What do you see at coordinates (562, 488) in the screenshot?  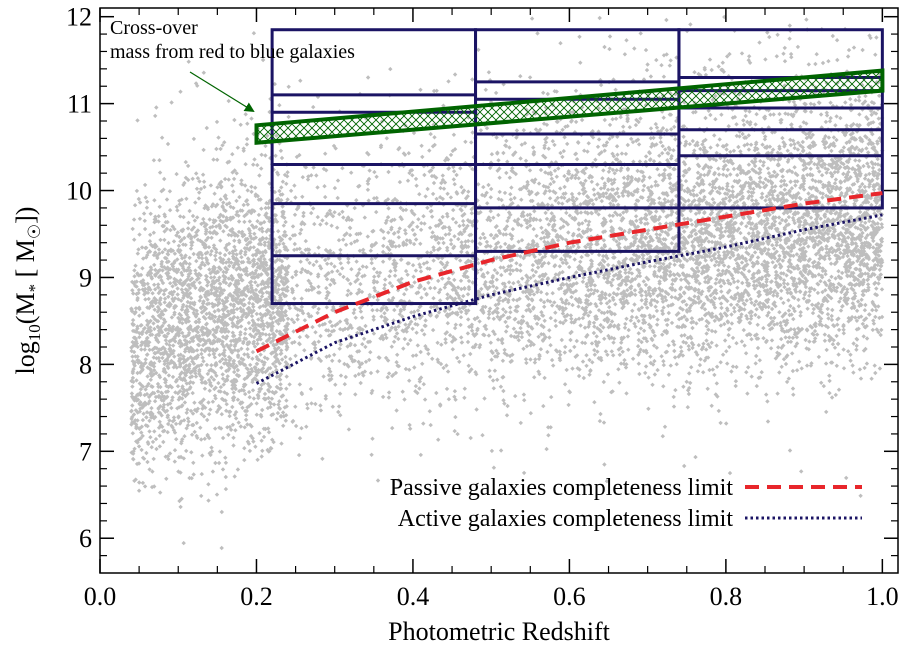 I see `legend-passive-label: Passive galaxies completeness limit` at bounding box center [562, 488].